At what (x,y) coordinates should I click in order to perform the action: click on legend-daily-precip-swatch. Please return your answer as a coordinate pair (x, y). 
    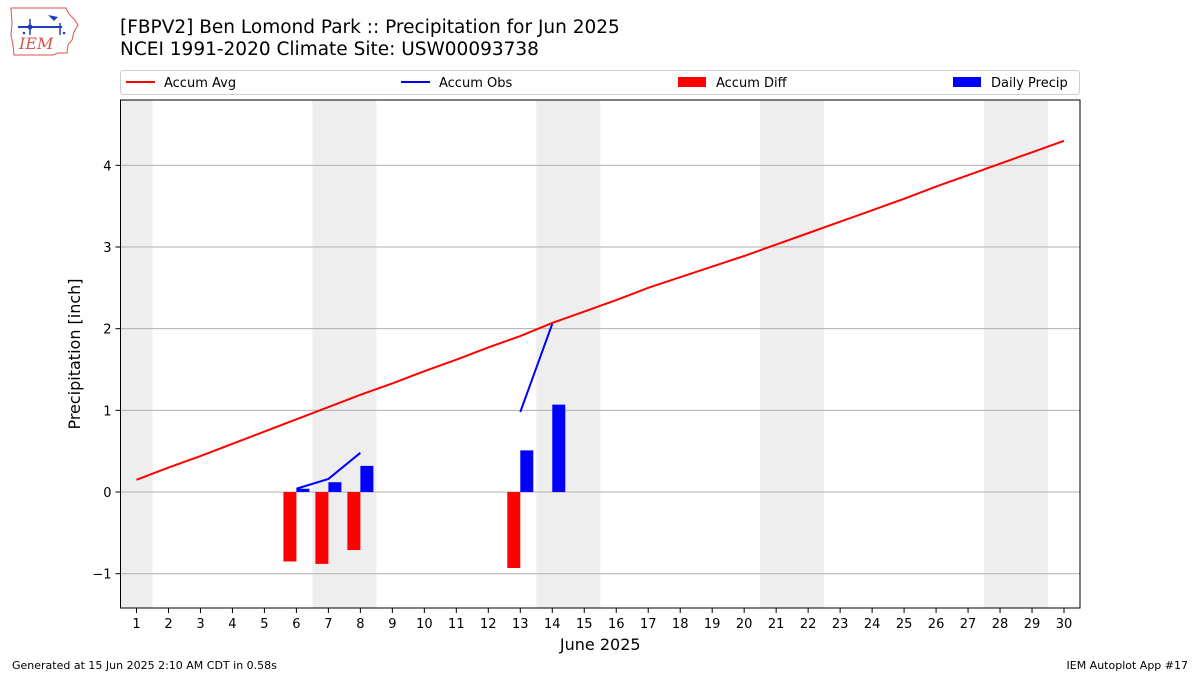
    Looking at the image, I should click on (967, 82).